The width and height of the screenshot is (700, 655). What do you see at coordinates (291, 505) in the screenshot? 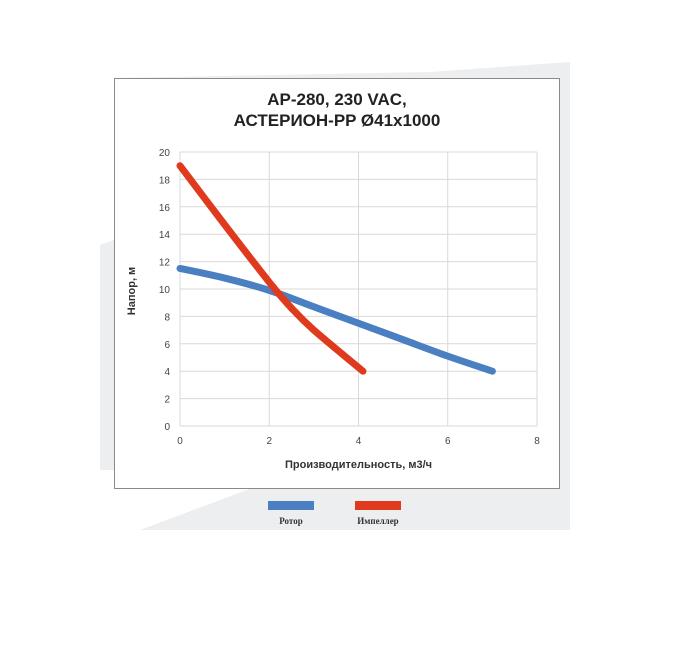
I see `legend-swatch-rotor` at bounding box center [291, 505].